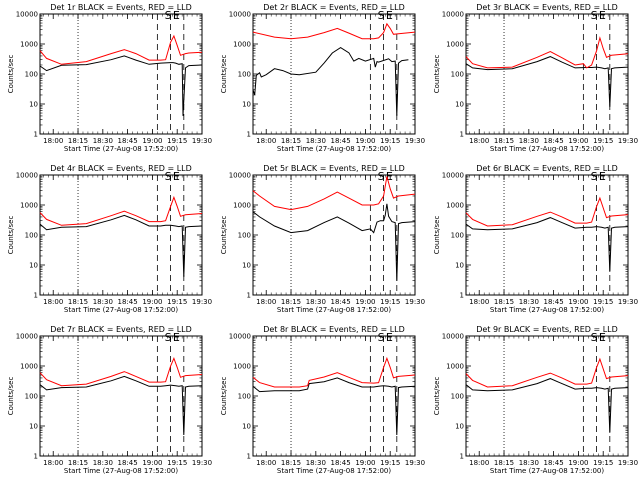  What do you see at coordinates (334, 7) in the screenshot?
I see `panel-title: Det 2r BLACK = Events, RED = LLD` at bounding box center [334, 7].